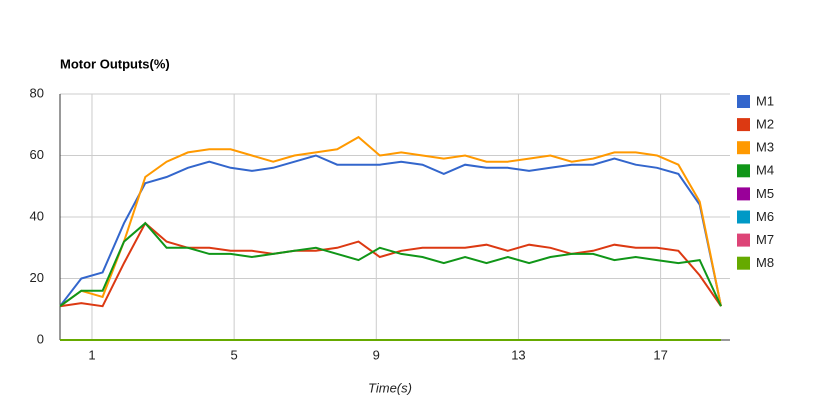 The width and height of the screenshot is (825, 403). Describe the element at coordinates (234, 354) in the screenshot. I see `x-tick-label: 5` at that location.